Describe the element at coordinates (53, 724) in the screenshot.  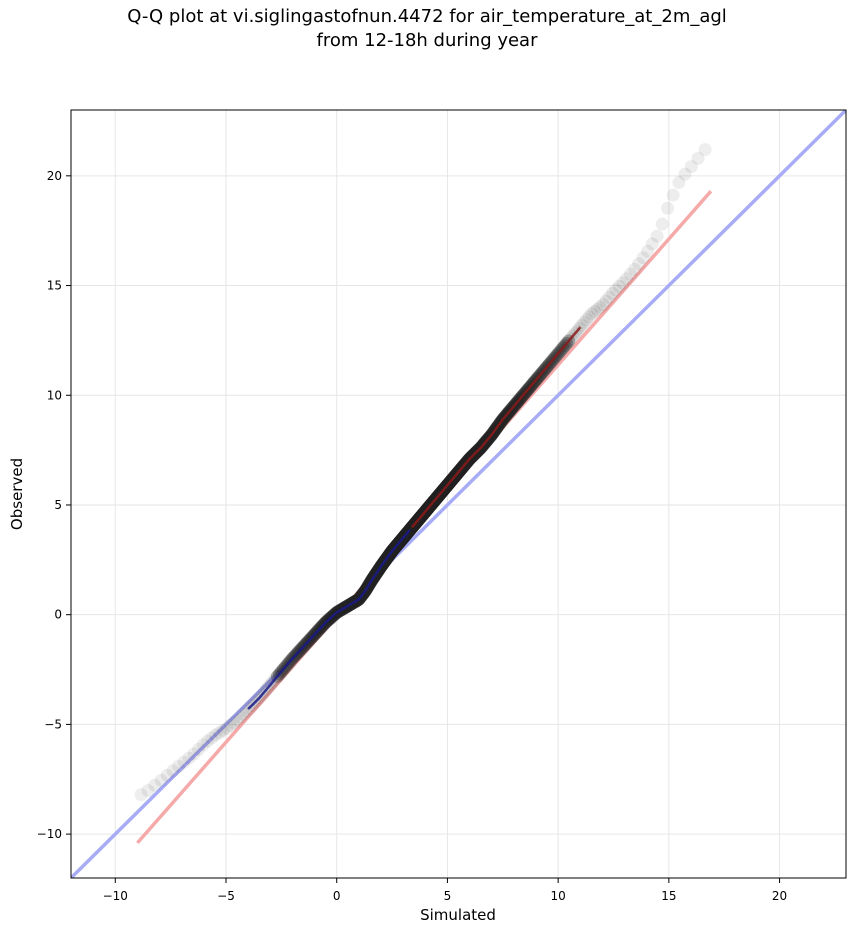
I see `y-tick-label: −5` at that location.